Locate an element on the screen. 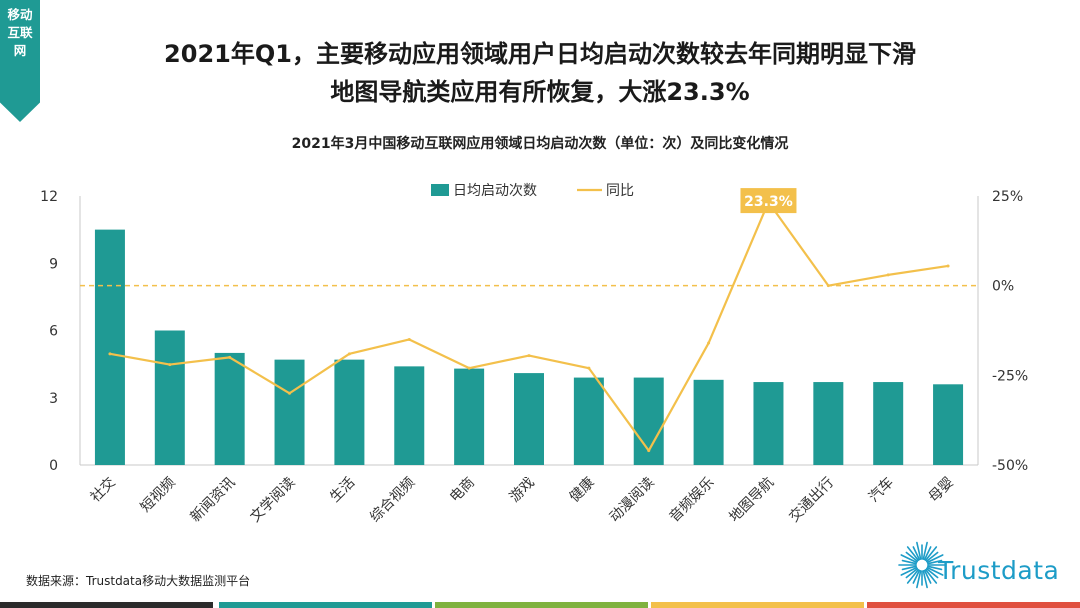 The height and width of the screenshot is (608, 1080). annotation-box is located at coordinates (768, 201).